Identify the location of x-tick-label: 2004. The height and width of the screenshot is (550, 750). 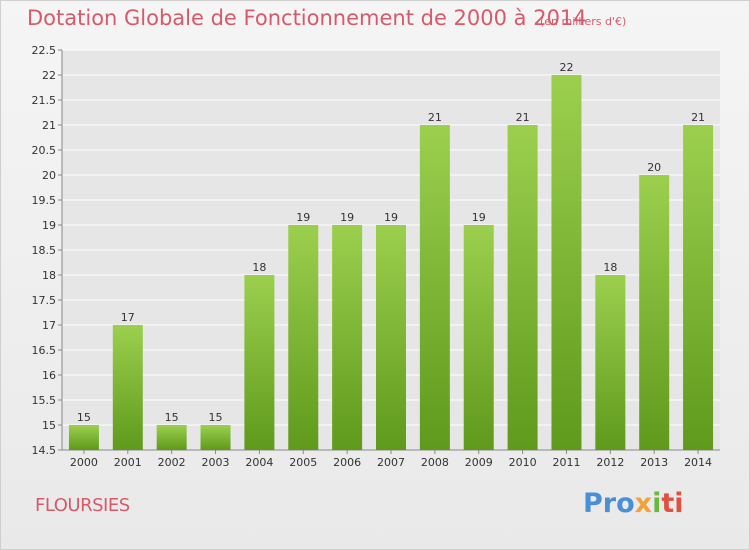
(259, 462).